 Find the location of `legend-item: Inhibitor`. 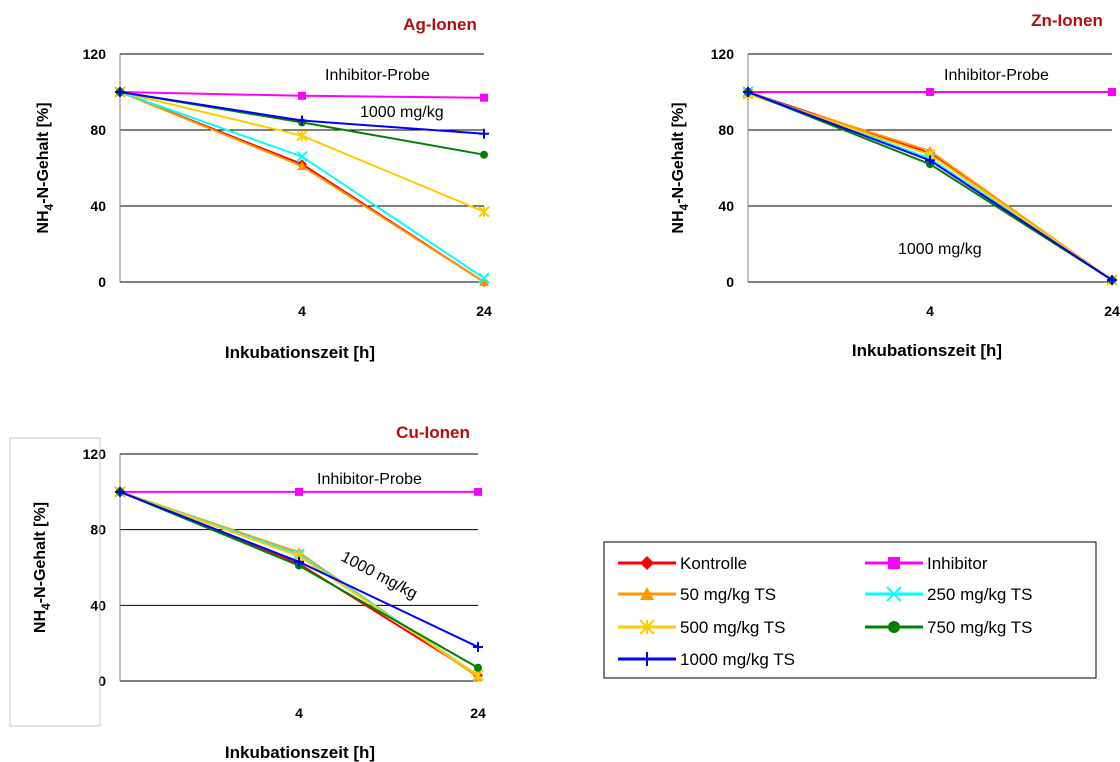

legend-item: Inhibitor is located at coordinates (926, 563).